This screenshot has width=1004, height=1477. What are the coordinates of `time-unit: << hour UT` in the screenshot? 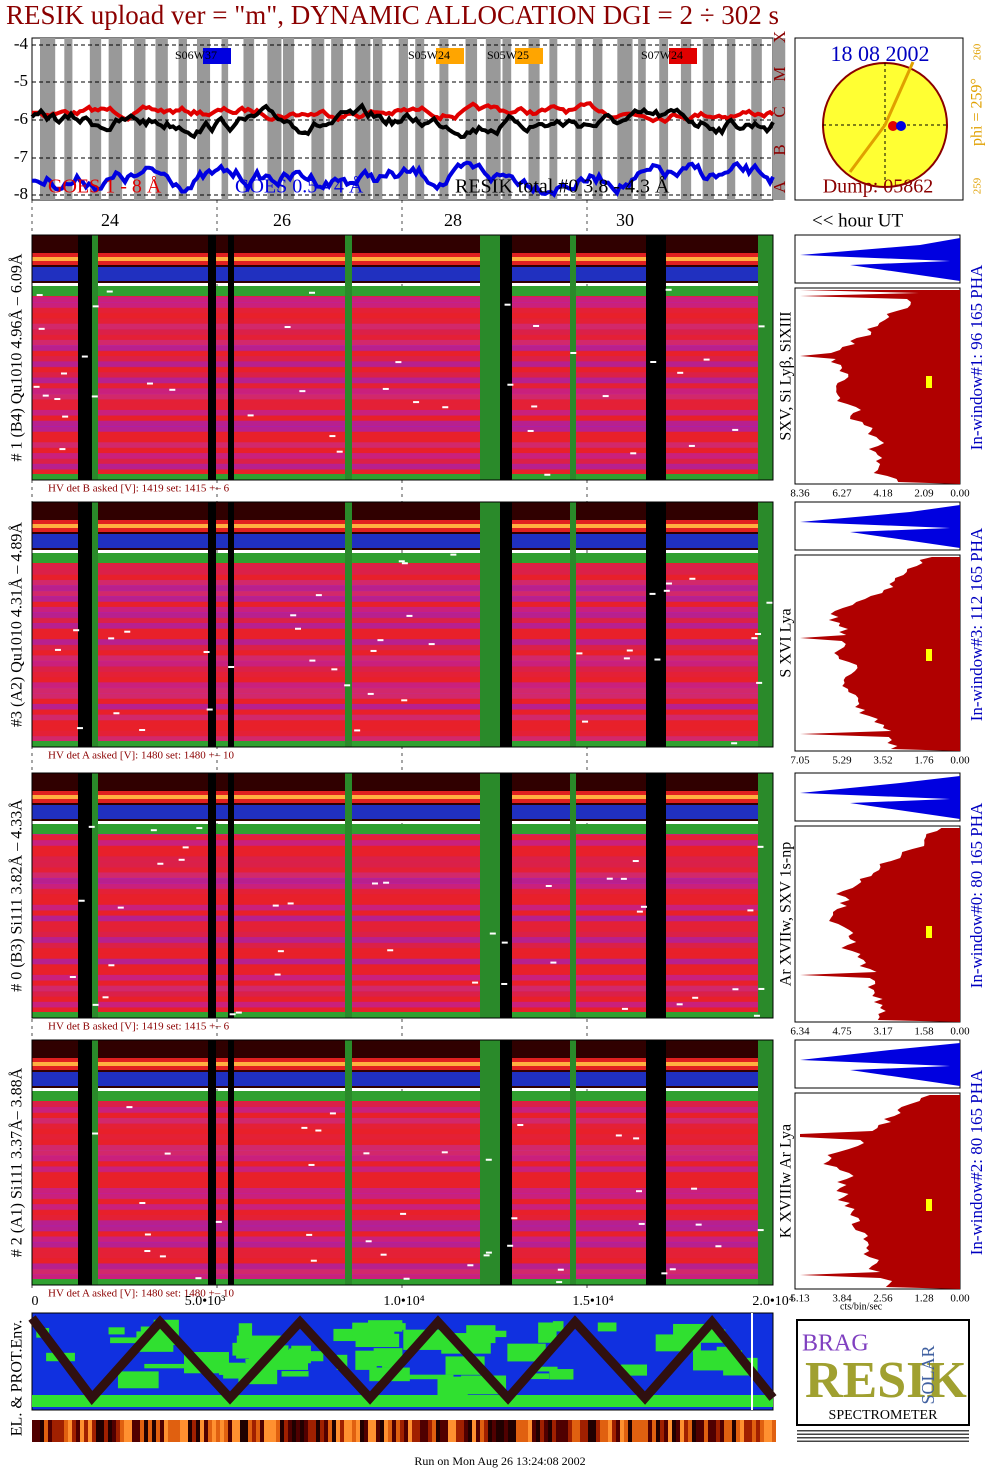 It's located at (857, 220).